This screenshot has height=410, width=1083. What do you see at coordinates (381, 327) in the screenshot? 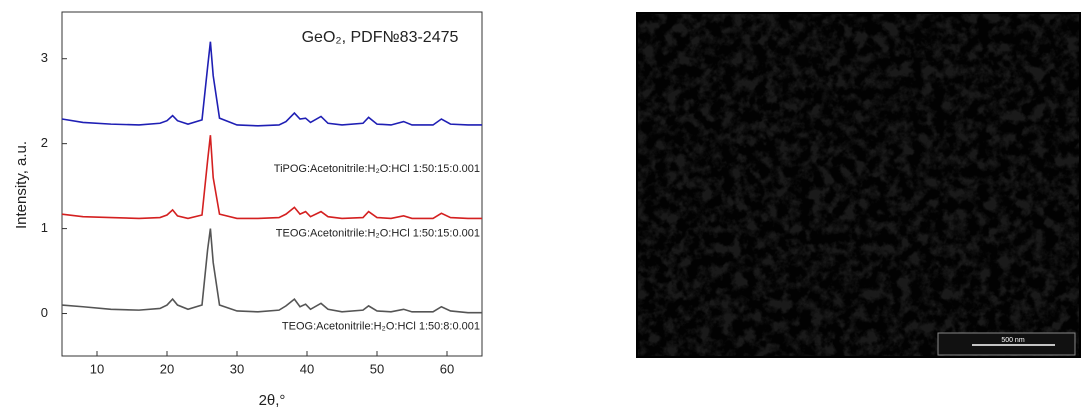
I see `series-label: TEOG:Acetonitrile:H₂O:HCl 1:50:8:0.001` at bounding box center [381, 327].